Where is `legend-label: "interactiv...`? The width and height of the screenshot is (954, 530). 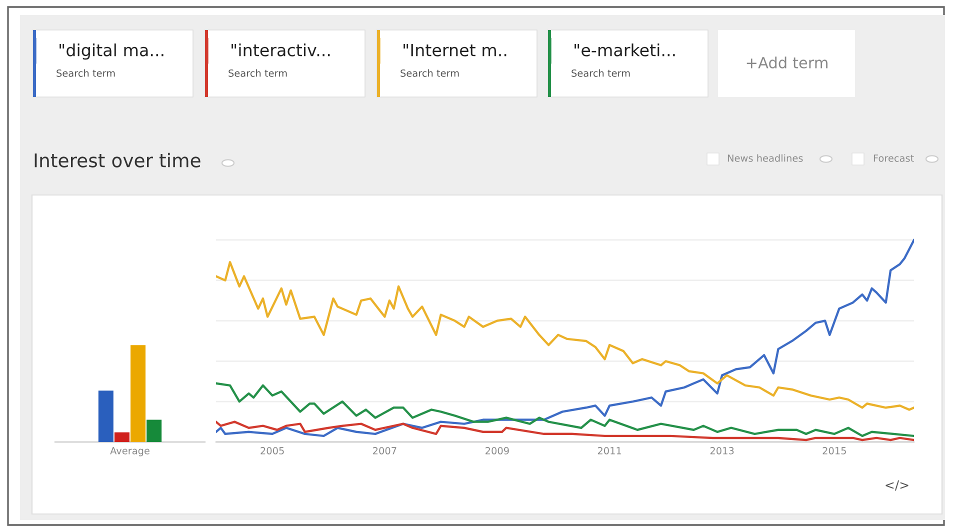 legend-label: "interactiv... is located at coordinates (281, 50).